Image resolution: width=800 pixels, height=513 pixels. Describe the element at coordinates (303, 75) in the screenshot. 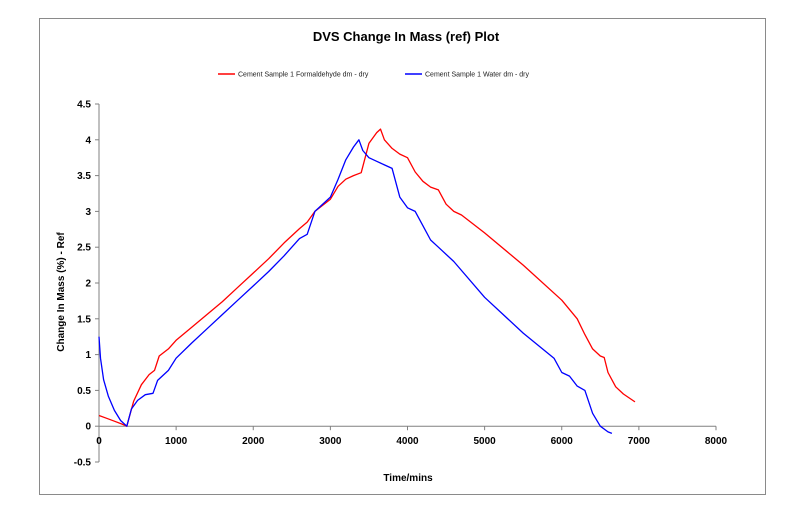

I see `legend-label: Cement Sample 1 Formaldehyde dm - dry` at that location.